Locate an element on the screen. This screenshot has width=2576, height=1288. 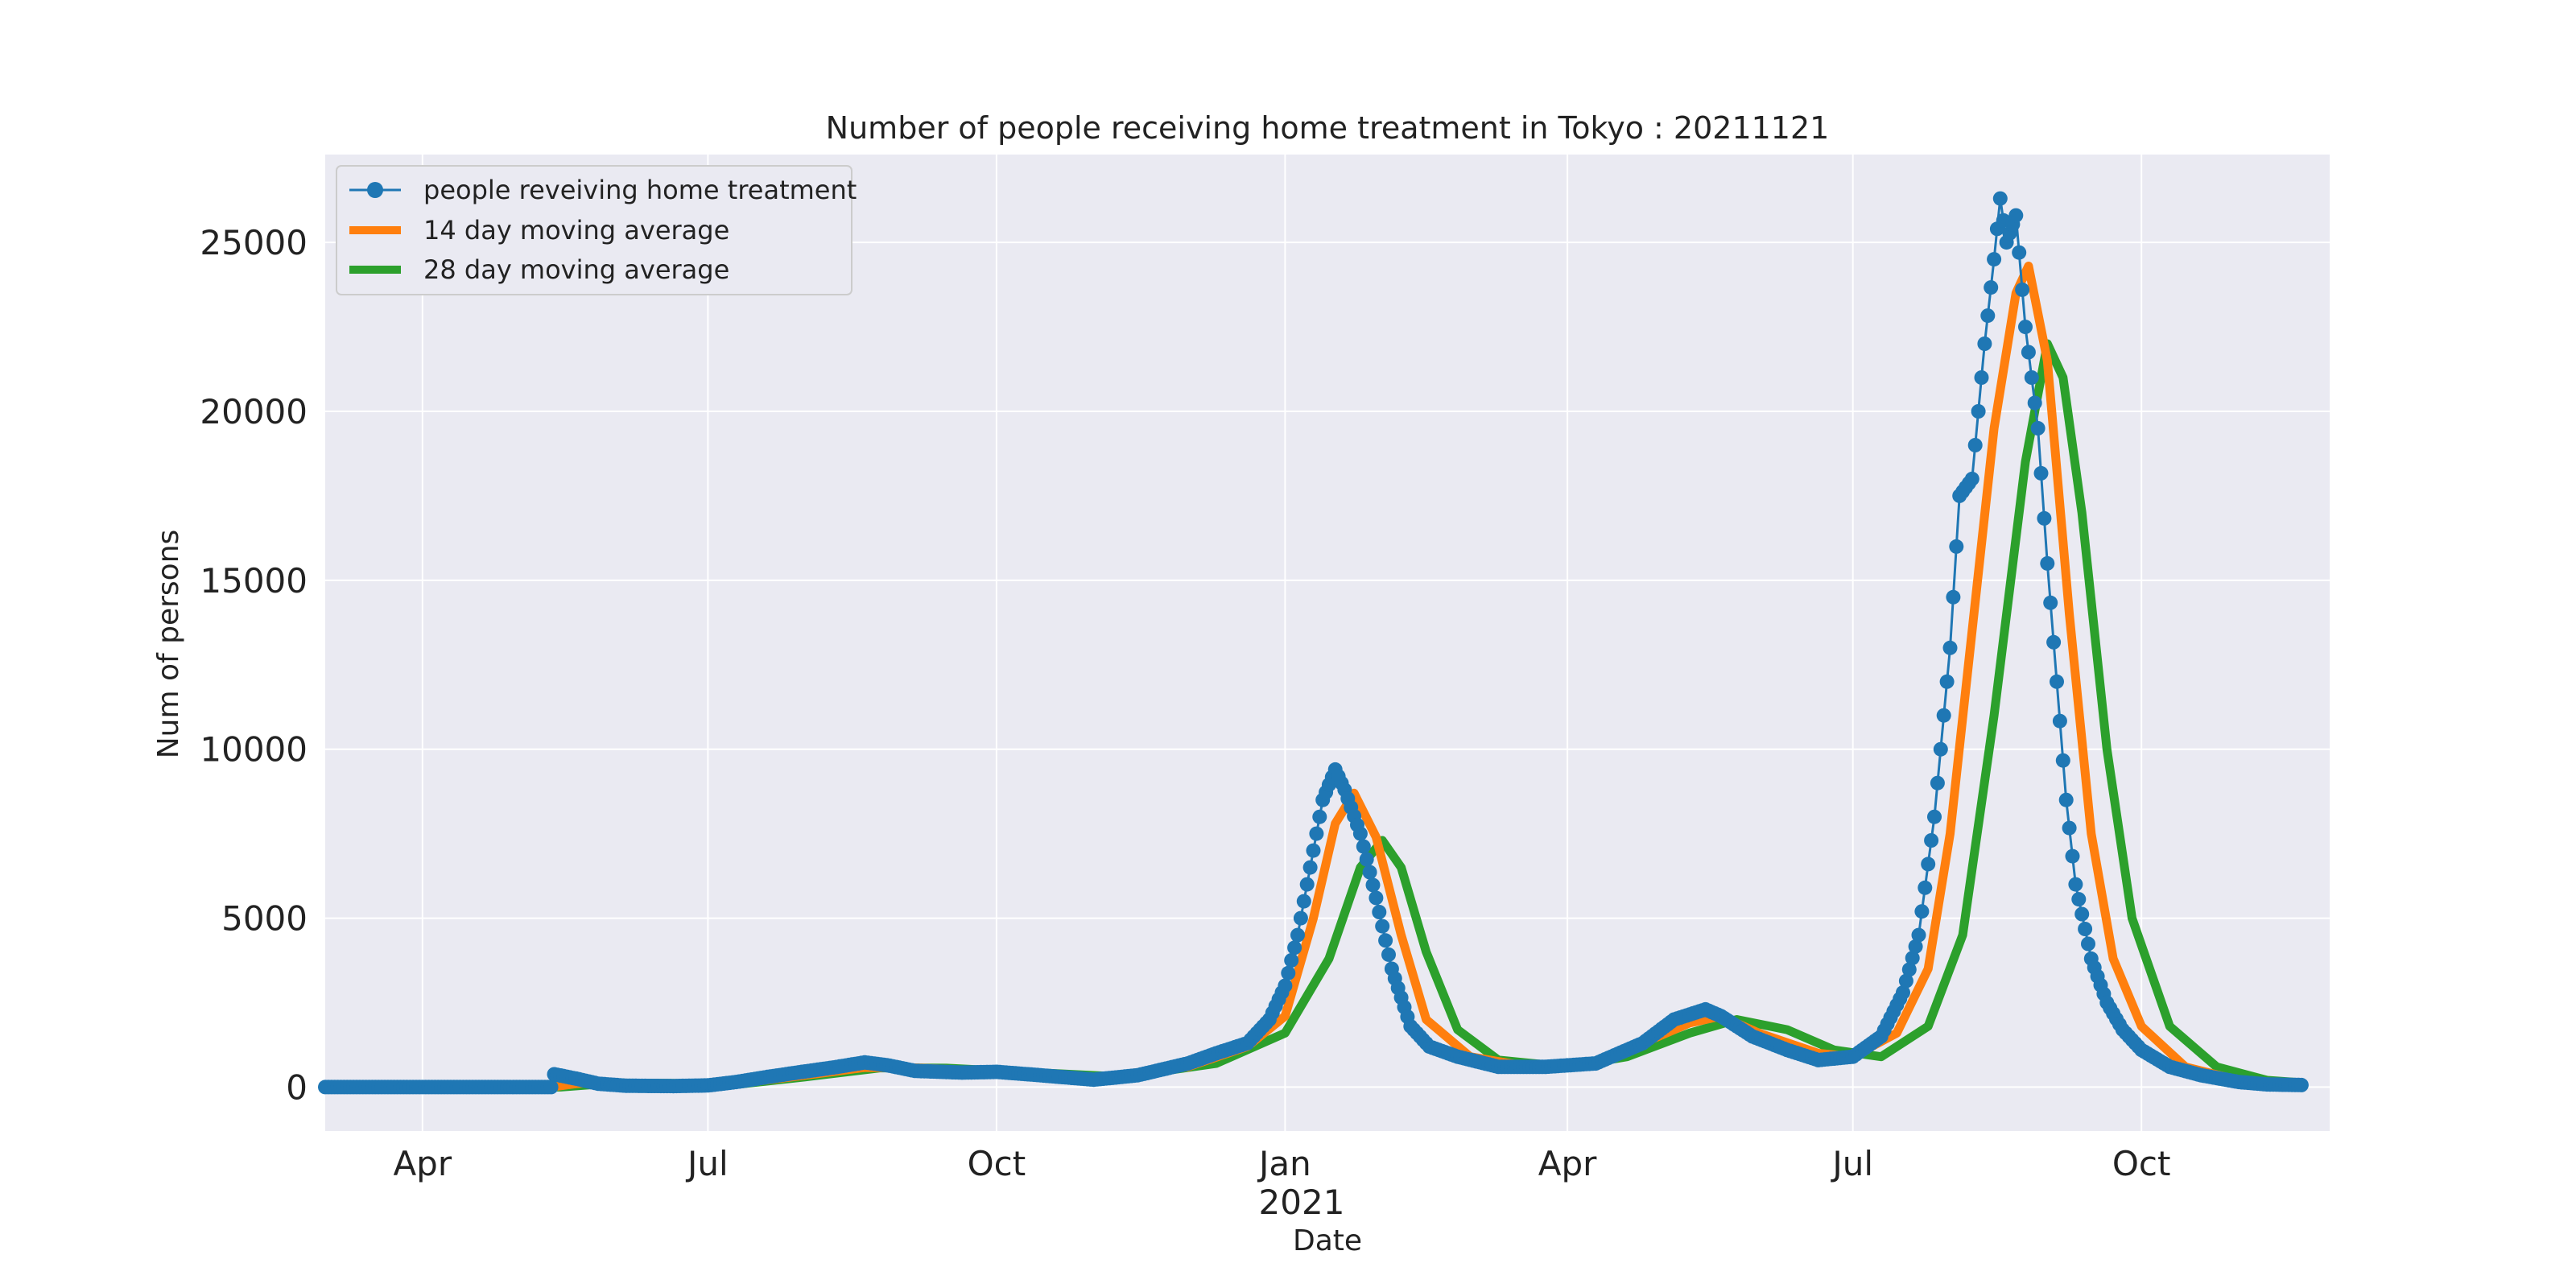
legend-entry-observed: people reveiving home treatment is located at coordinates (603, 190).